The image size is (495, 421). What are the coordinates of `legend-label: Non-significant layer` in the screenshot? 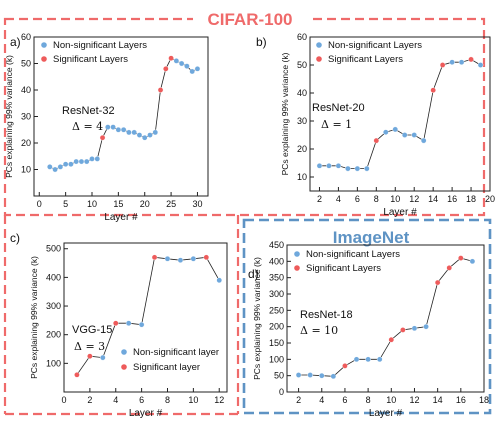 It's located at (176, 352).